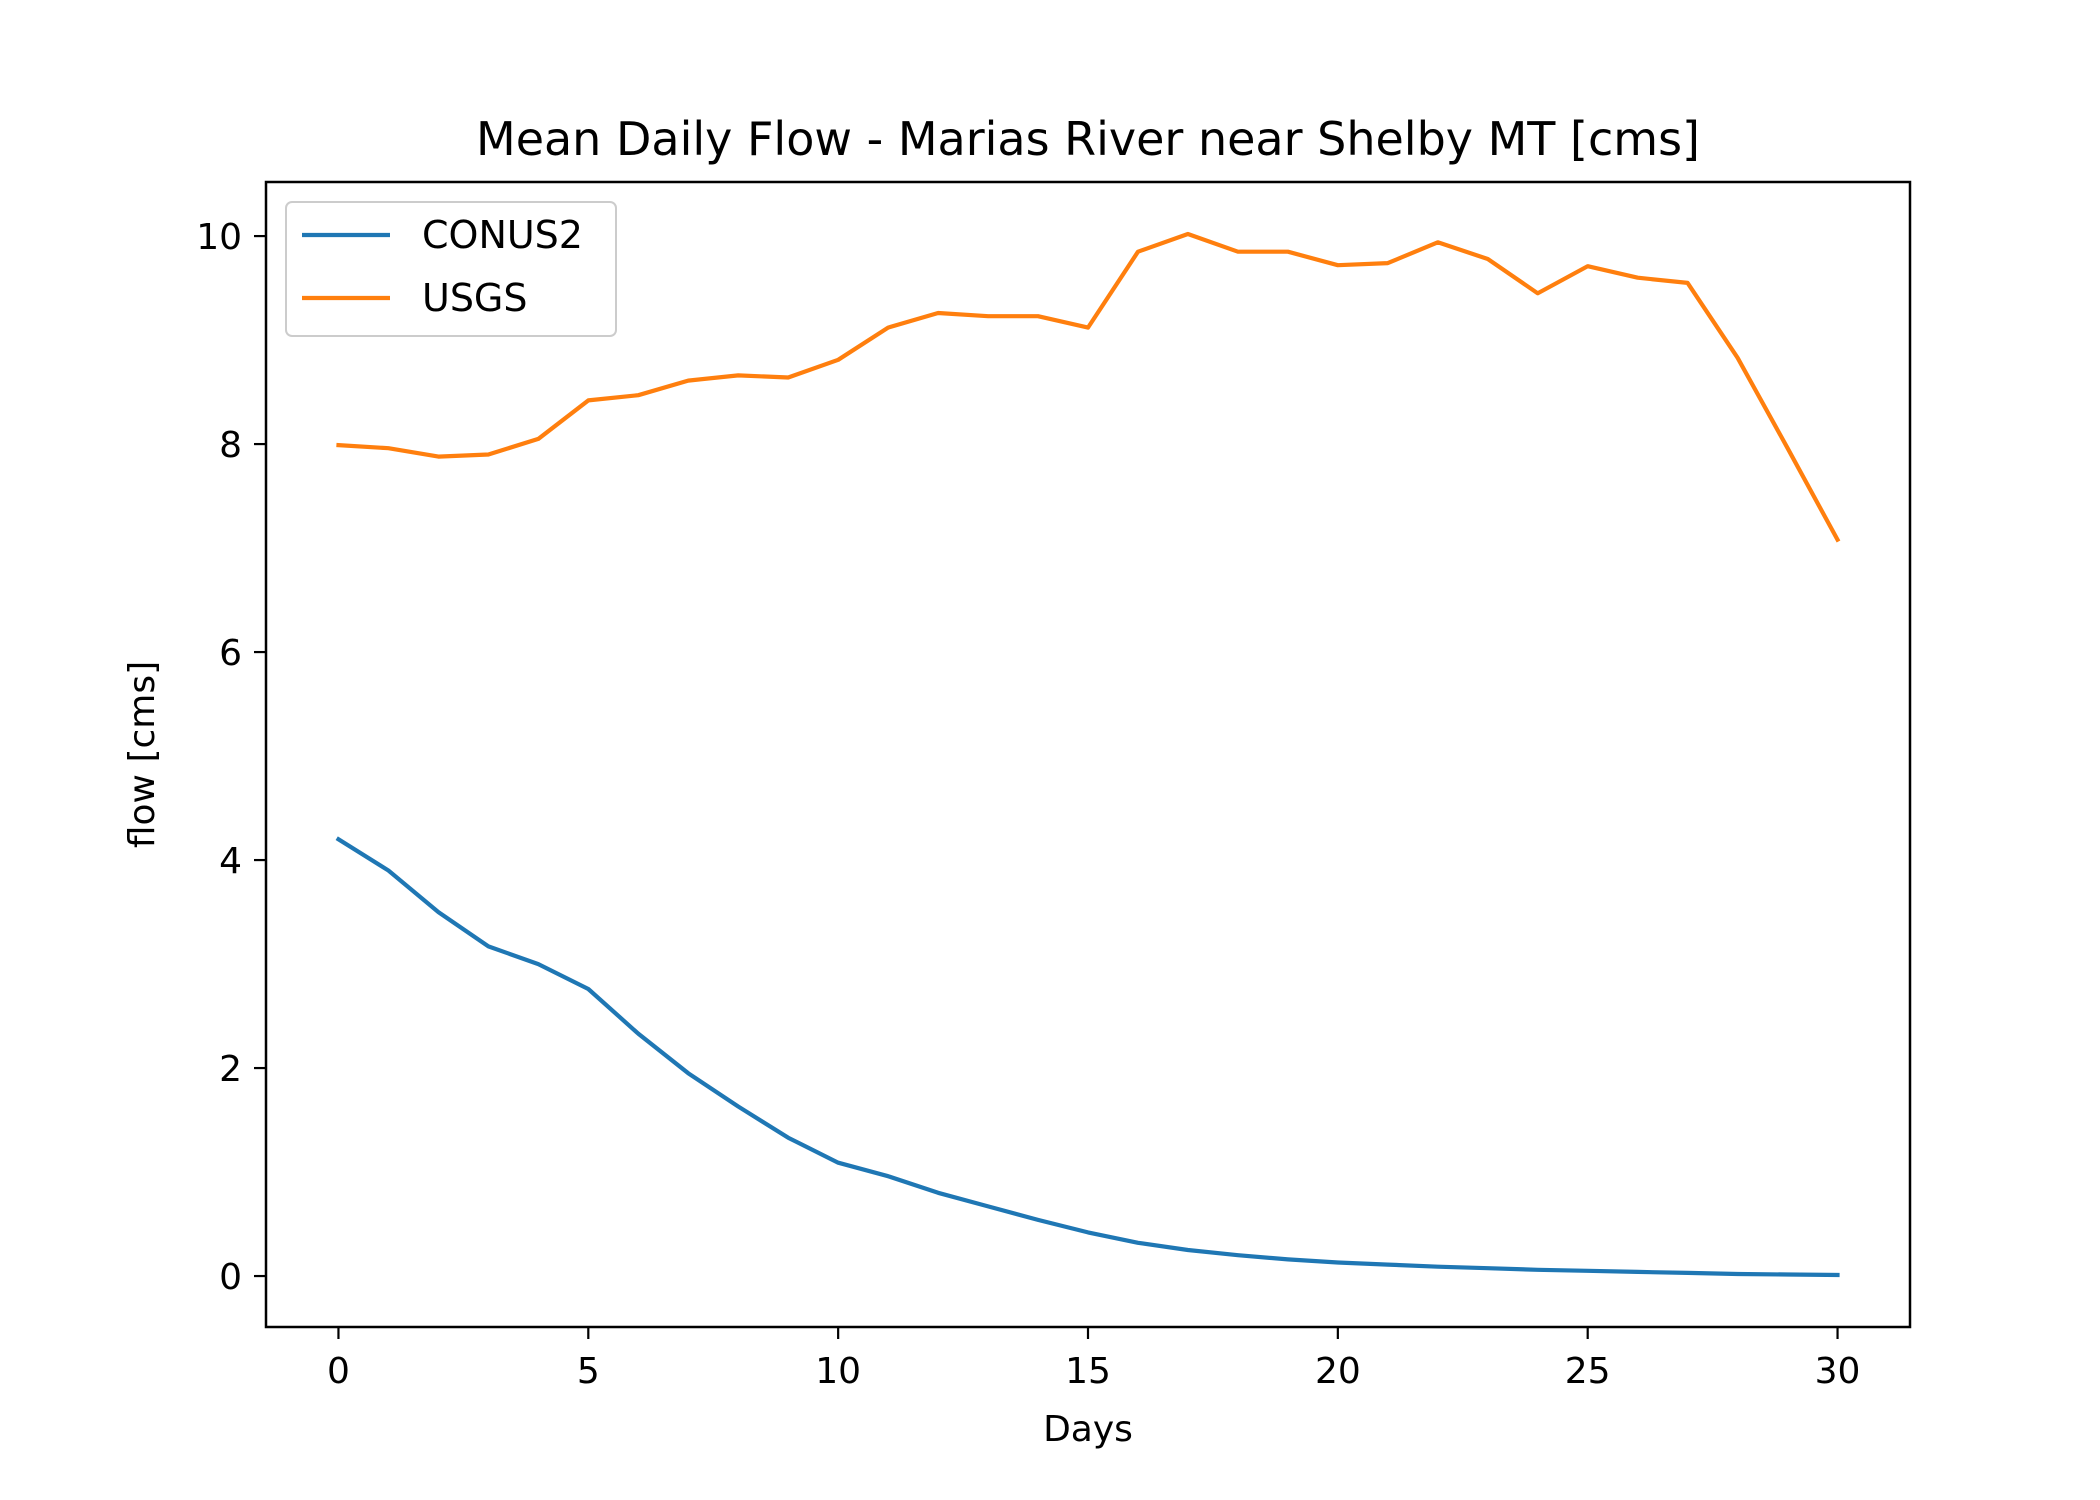 This screenshot has height=1500, width=2100. What do you see at coordinates (838, 1371) in the screenshot?
I see `x-tick-label: 10` at bounding box center [838, 1371].